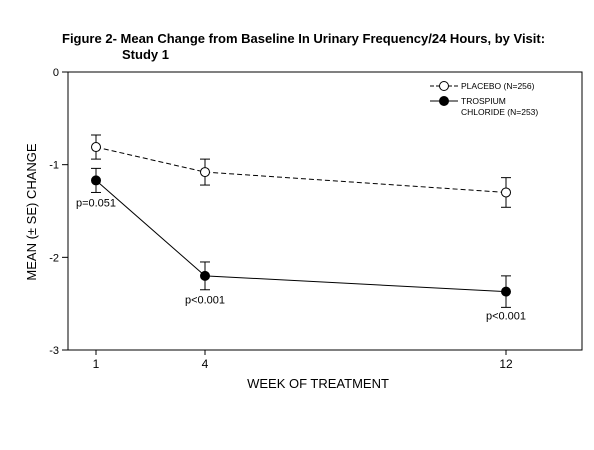 This screenshot has height=450, width=594. I want to click on y-tick-label: -2, so click(54, 258).